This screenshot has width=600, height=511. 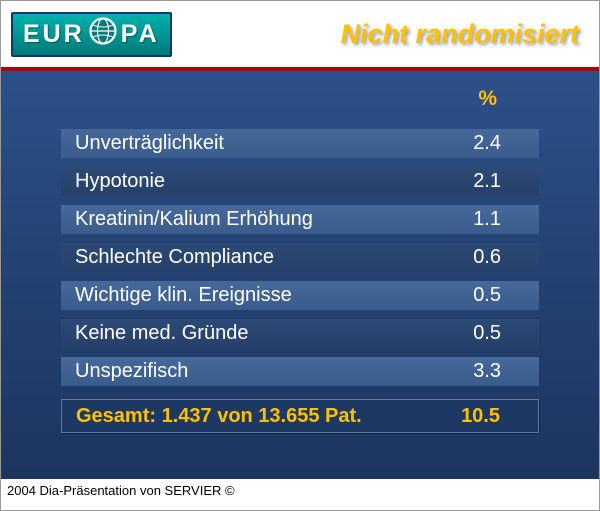 I want to click on table-row: Hypotonie 2.1, so click(x=300, y=181).